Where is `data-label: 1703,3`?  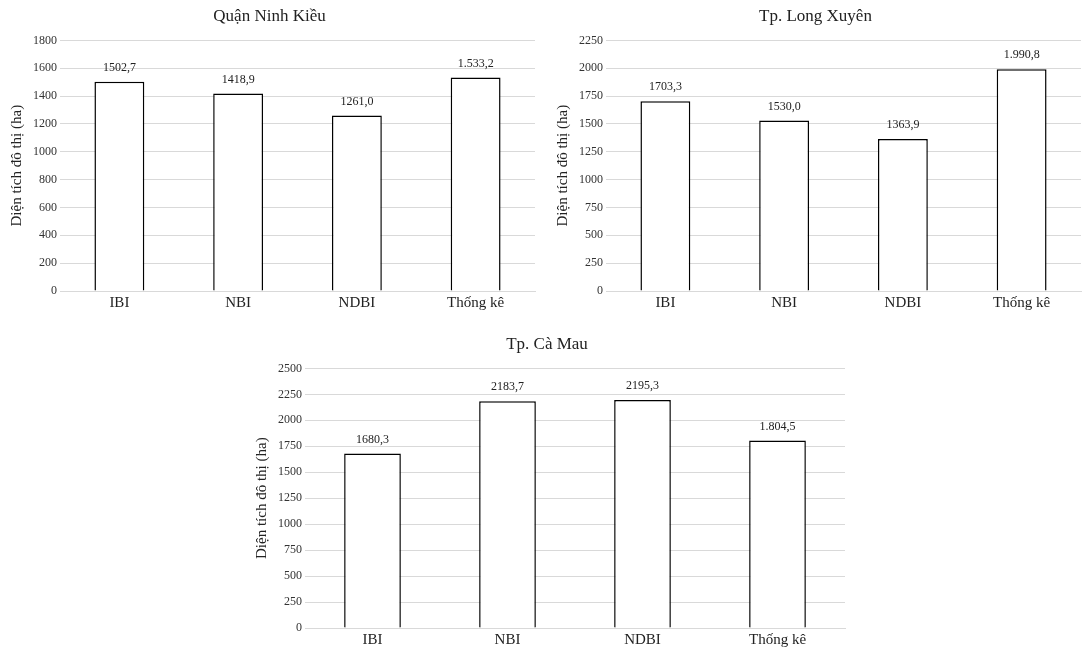 data-label: 1703,3 is located at coordinates (665, 86).